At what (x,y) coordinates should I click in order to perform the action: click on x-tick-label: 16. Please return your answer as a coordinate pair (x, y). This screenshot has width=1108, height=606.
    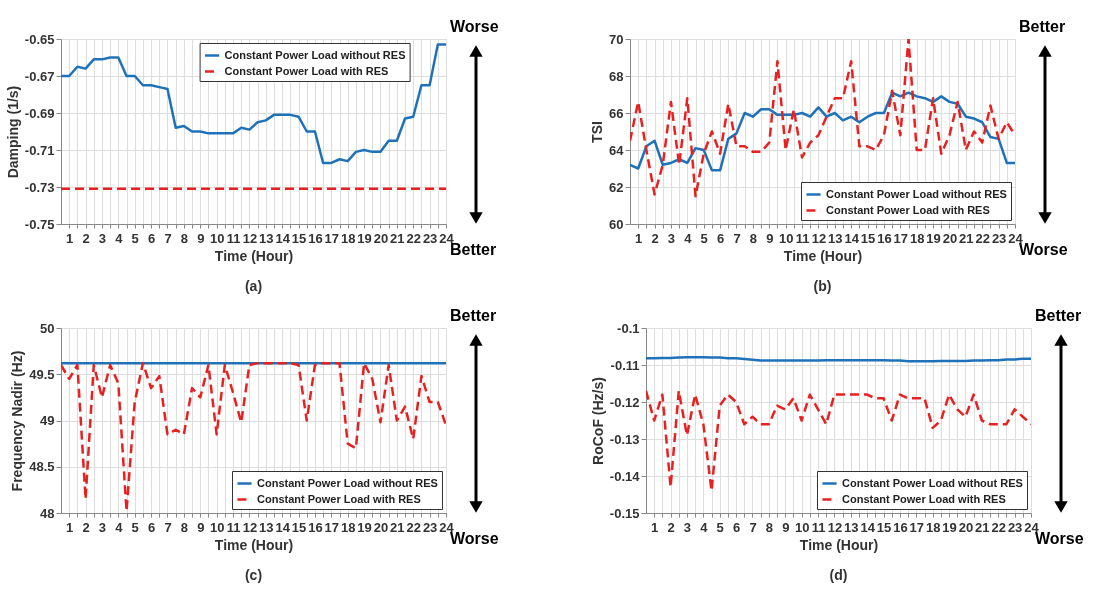
    Looking at the image, I should click on (315, 238).